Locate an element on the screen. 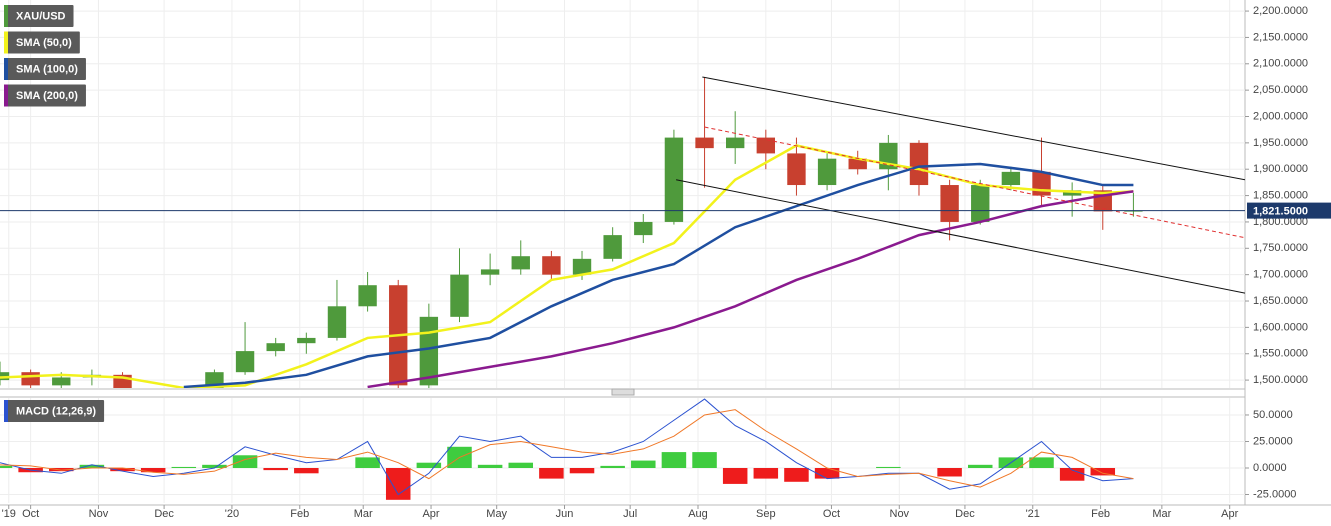 Image resolution: width=1331 pixels, height=526 pixels. legend-label: XAU/USD is located at coordinates (41, 16).